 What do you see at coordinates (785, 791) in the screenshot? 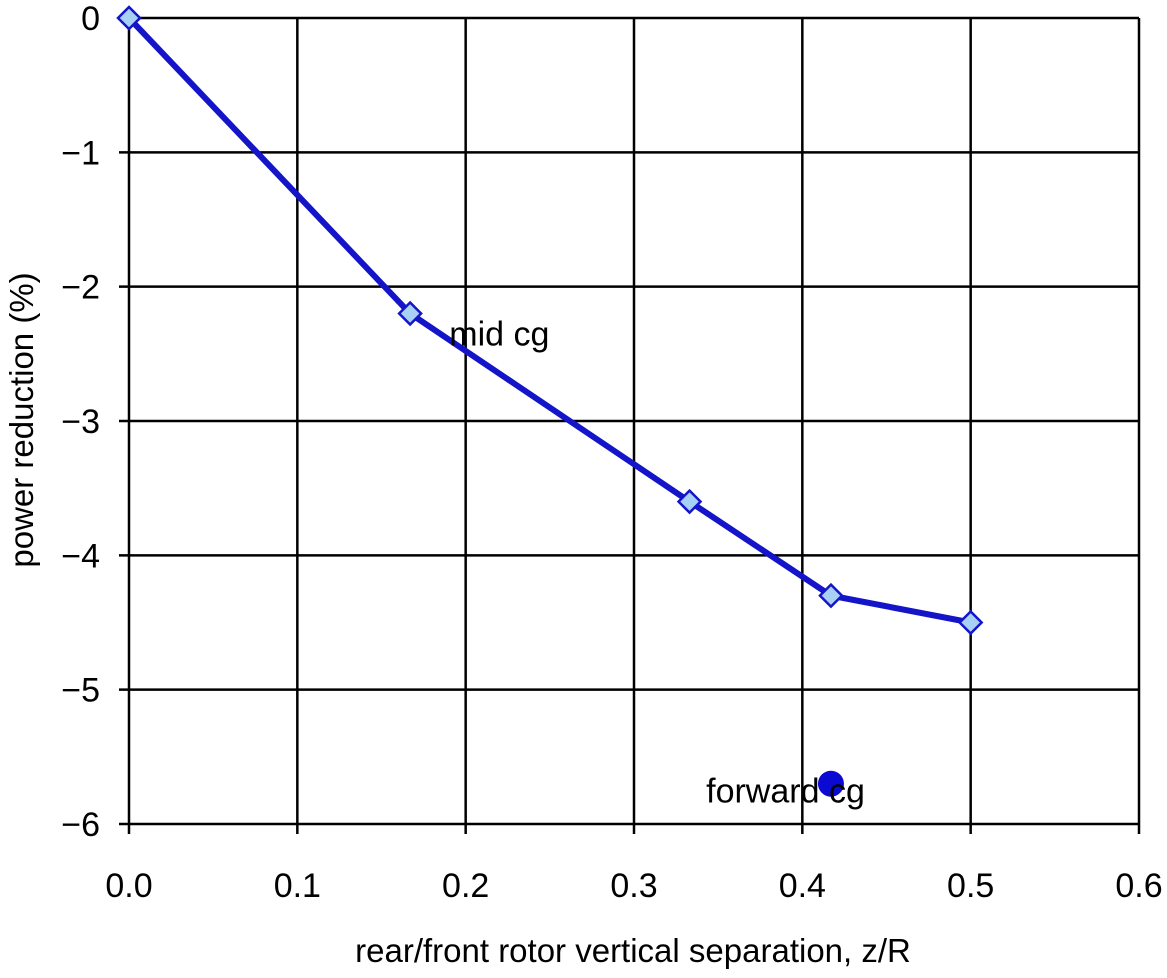
I see `annotation-label: forward cg` at bounding box center [785, 791].